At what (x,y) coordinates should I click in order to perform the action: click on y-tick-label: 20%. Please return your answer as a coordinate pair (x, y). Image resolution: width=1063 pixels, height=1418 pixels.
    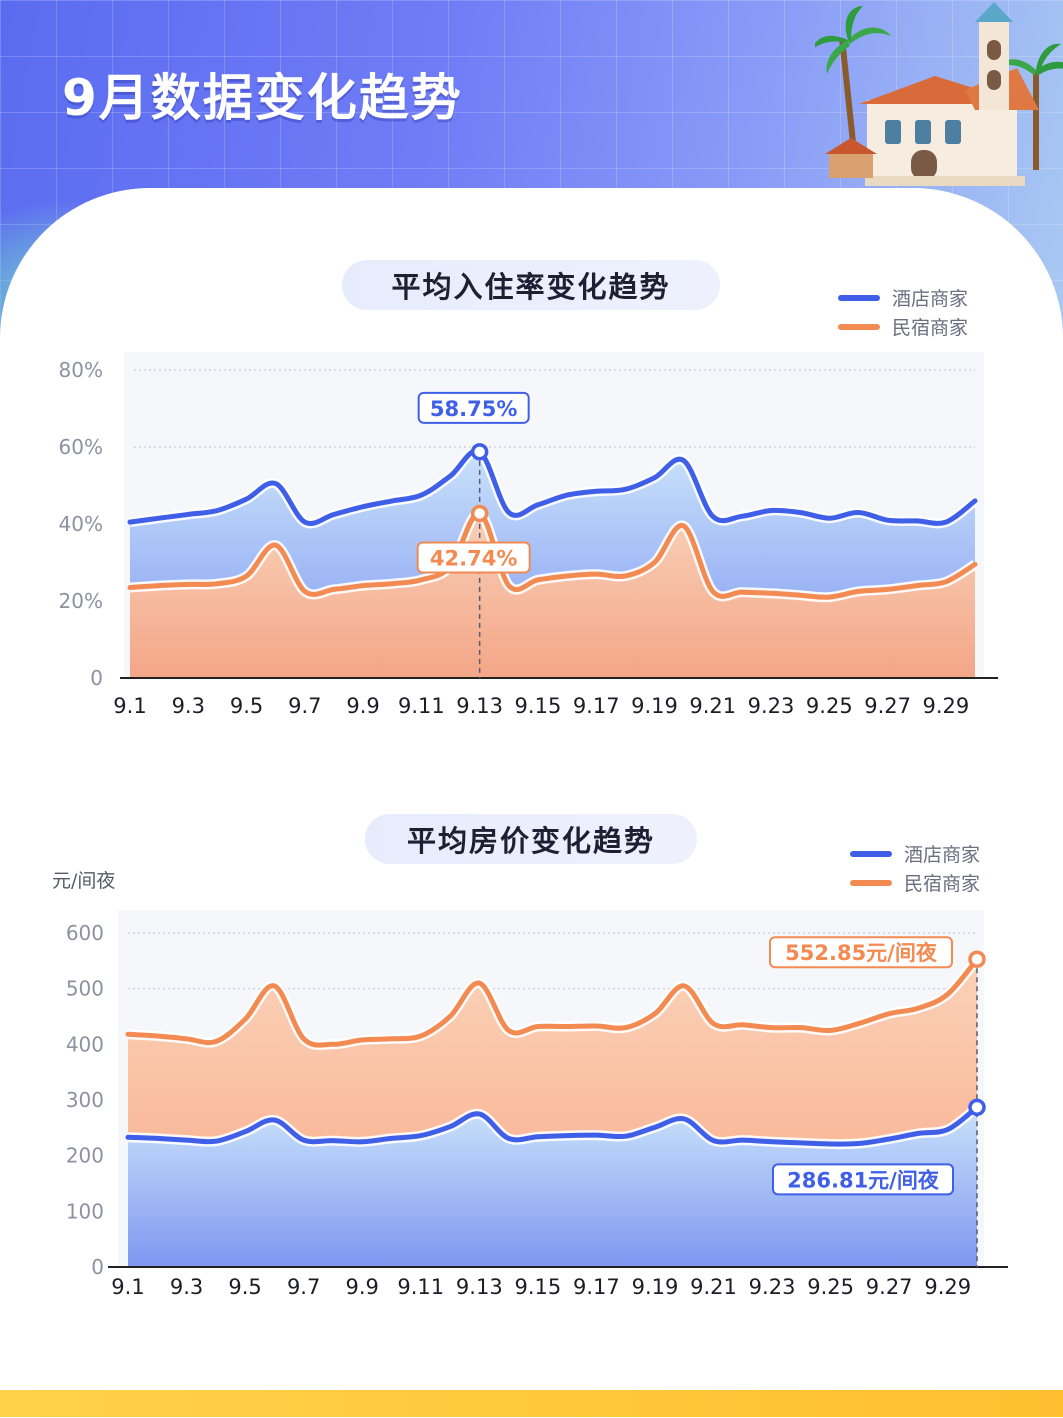
    Looking at the image, I should click on (81, 601).